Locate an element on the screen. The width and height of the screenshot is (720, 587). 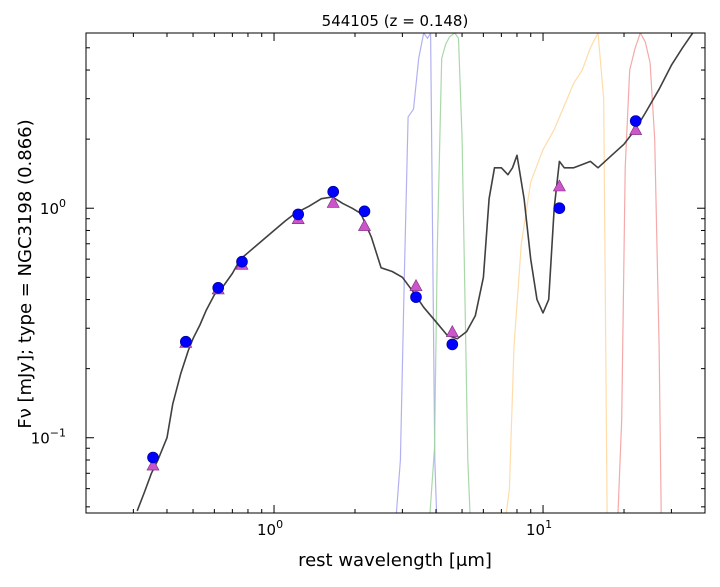
filter-curve-w1 is located at coordinates (416, 273).